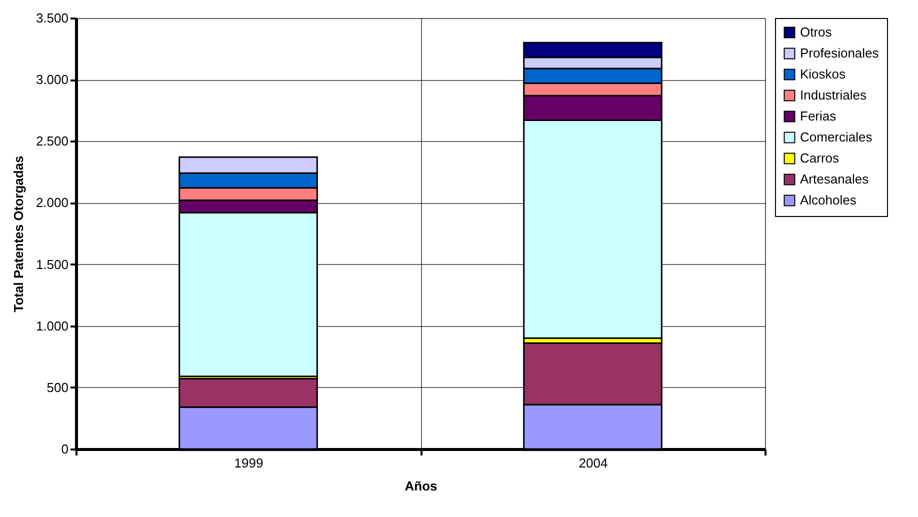 Image resolution: width=918 pixels, height=517 pixels. I want to click on x-tick-label: 2004, so click(593, 463).